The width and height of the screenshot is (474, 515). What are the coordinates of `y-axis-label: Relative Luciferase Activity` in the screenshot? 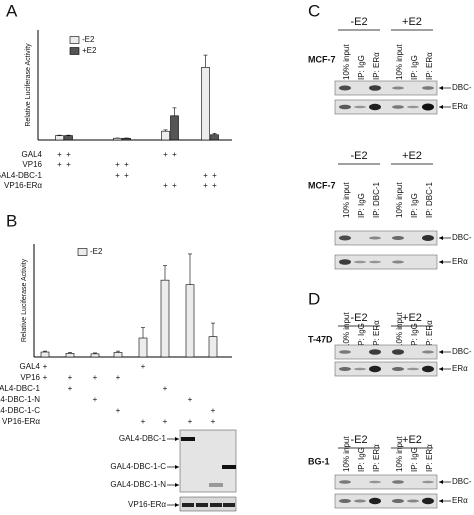 It's located at (24, 300).